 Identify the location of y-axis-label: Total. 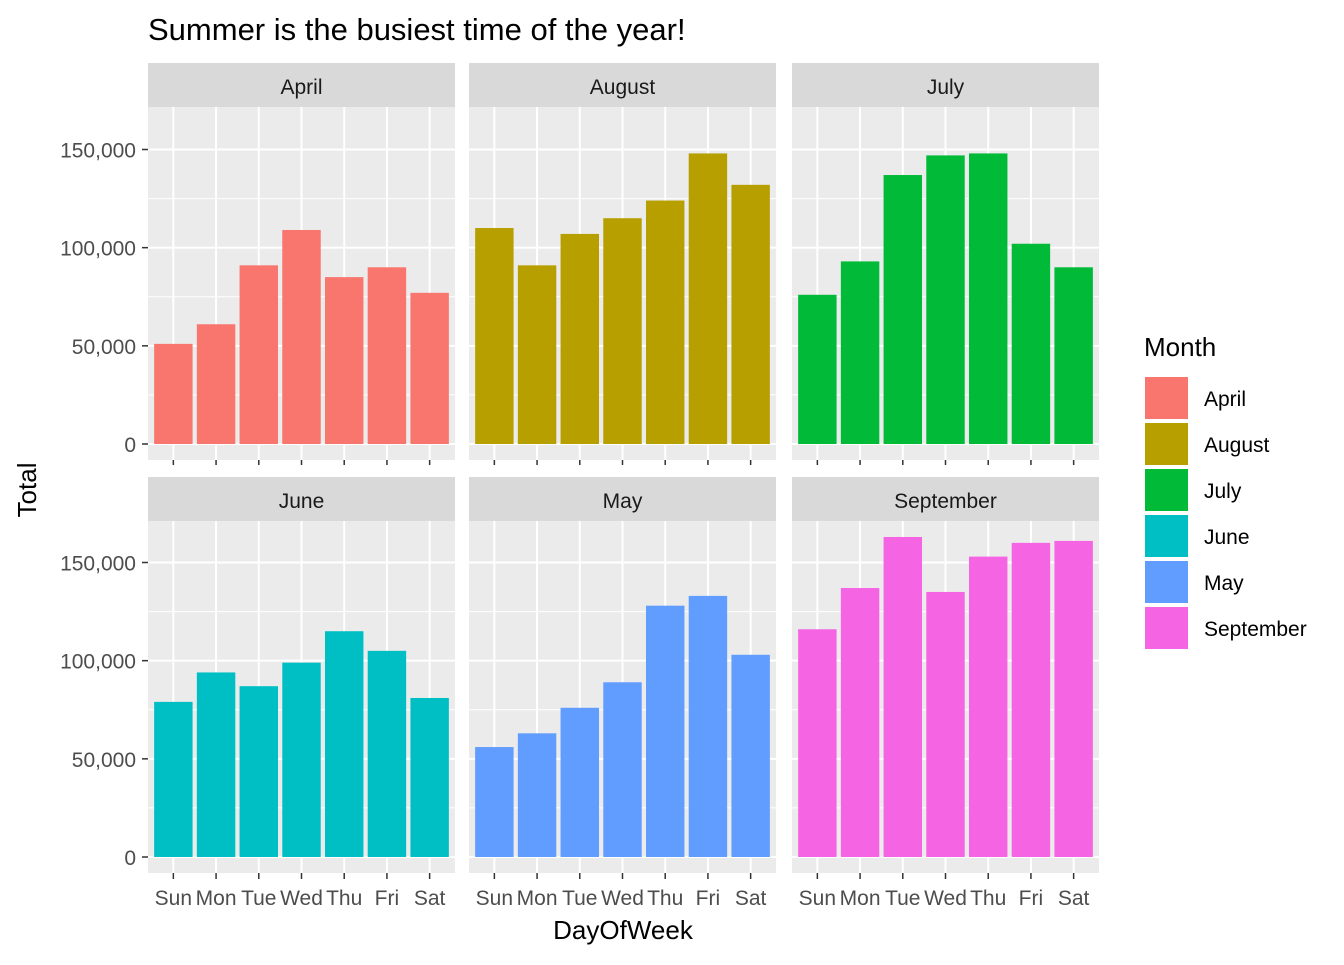
(27, 490).